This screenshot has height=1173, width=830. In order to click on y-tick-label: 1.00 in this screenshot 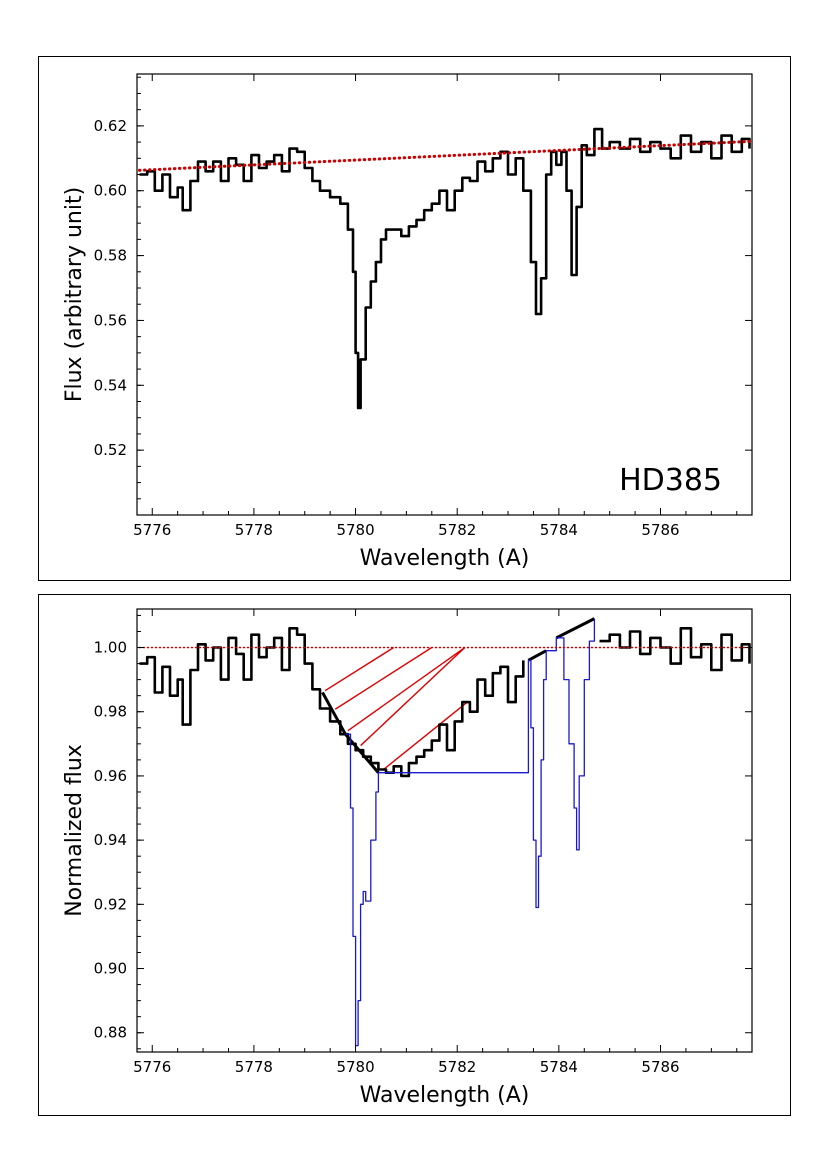, I will do `click(110, 648)`.